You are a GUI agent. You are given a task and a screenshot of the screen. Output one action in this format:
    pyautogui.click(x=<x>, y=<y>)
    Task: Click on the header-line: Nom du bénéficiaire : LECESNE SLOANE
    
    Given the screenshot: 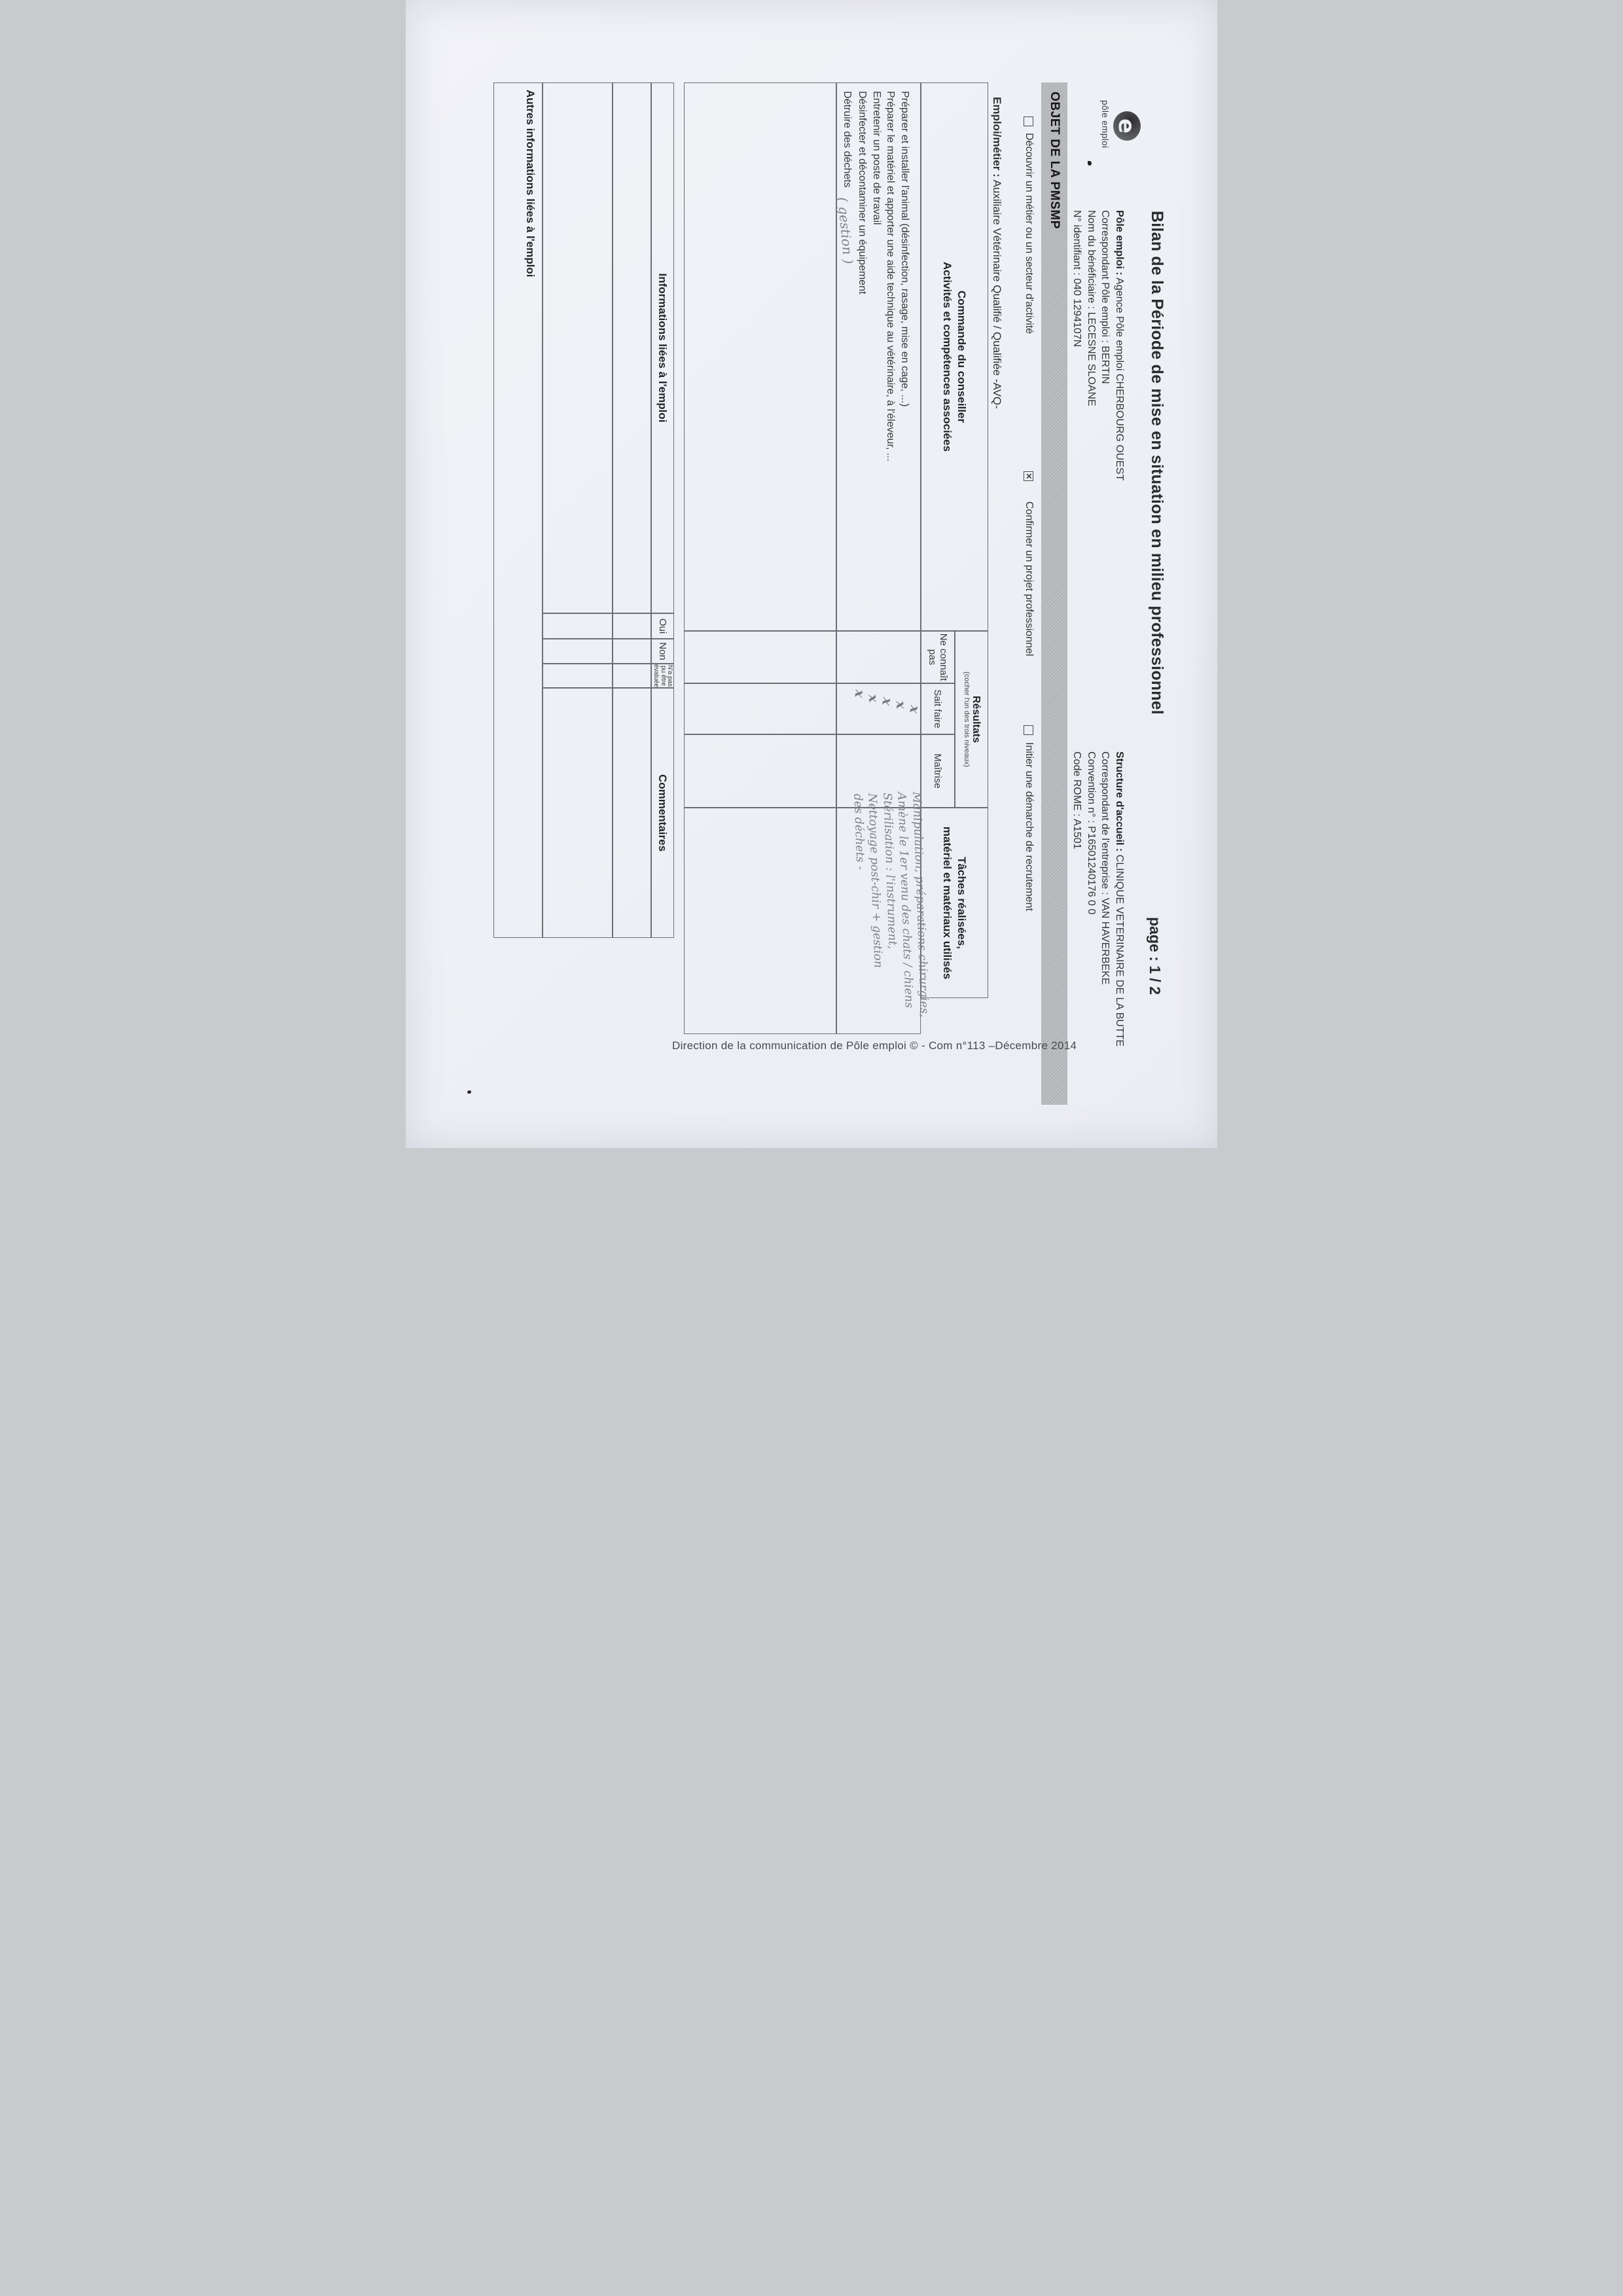 What is the action you would take?
    pyautogui.click(x=1091, y=308)
    